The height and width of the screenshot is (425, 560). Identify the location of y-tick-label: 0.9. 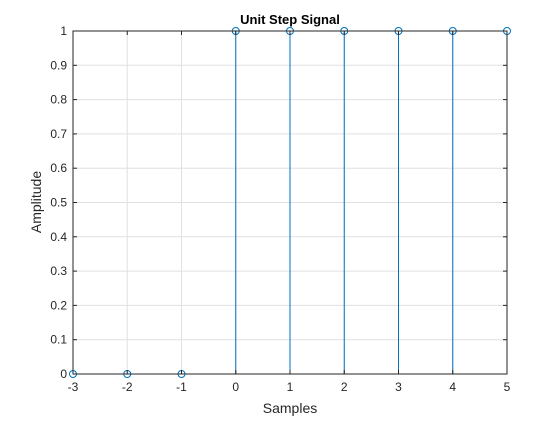
(58, 65).